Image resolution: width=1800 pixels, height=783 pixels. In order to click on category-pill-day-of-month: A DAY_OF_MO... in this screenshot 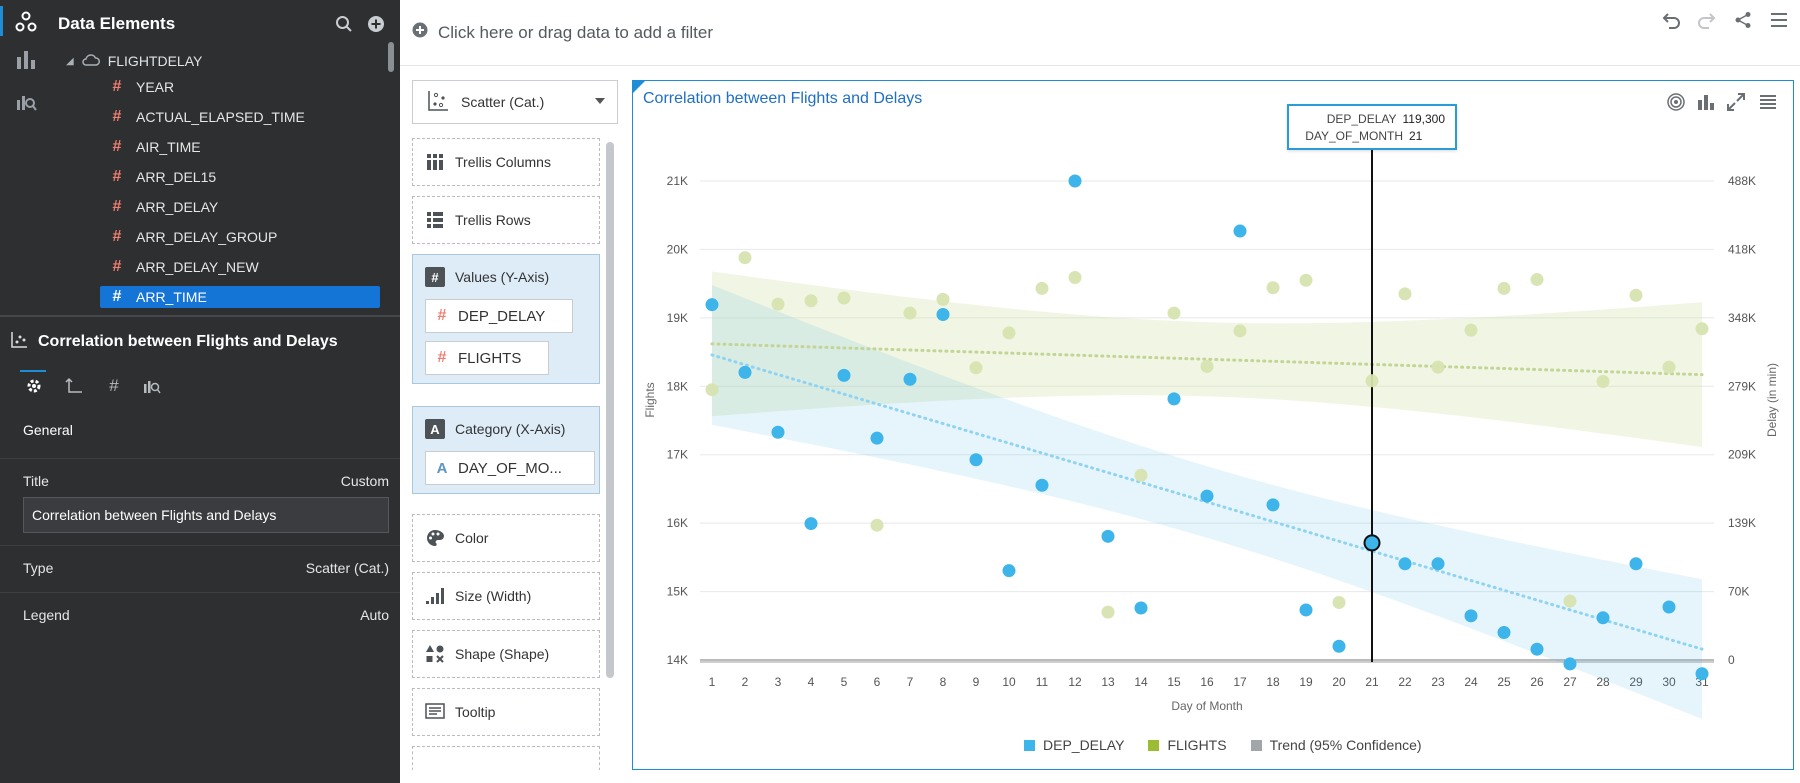, I will do `click(510, 468)`.